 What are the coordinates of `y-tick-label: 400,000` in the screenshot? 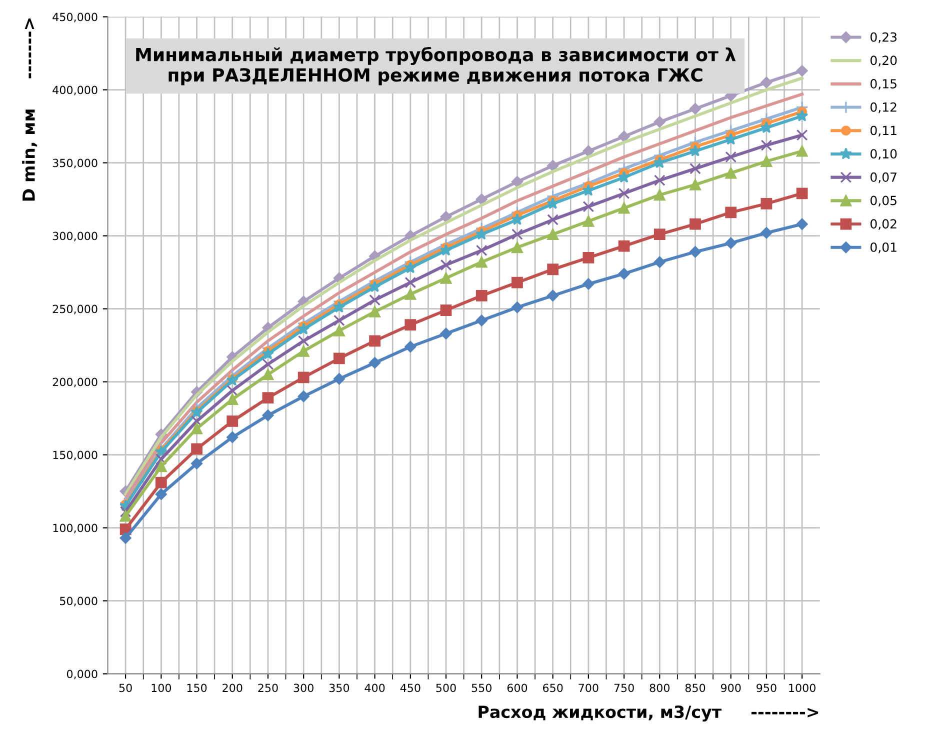 It's located at (75, 91).